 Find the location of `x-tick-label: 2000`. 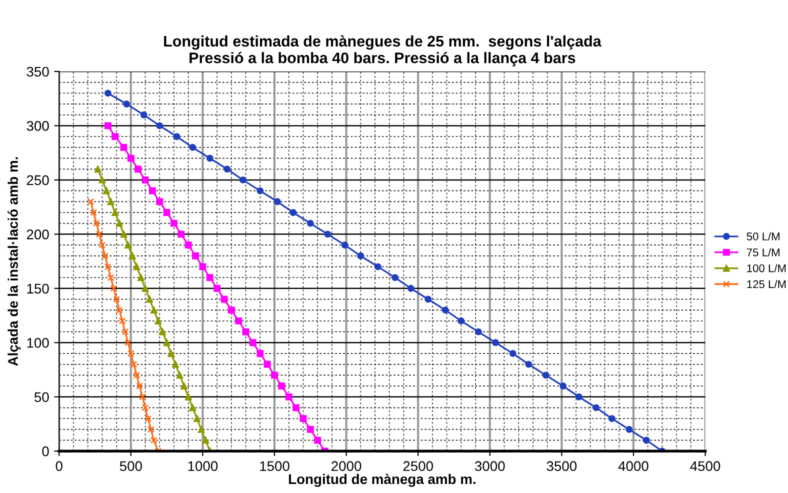

x-tick-label: 2000 is located at coordinates (347, 466).